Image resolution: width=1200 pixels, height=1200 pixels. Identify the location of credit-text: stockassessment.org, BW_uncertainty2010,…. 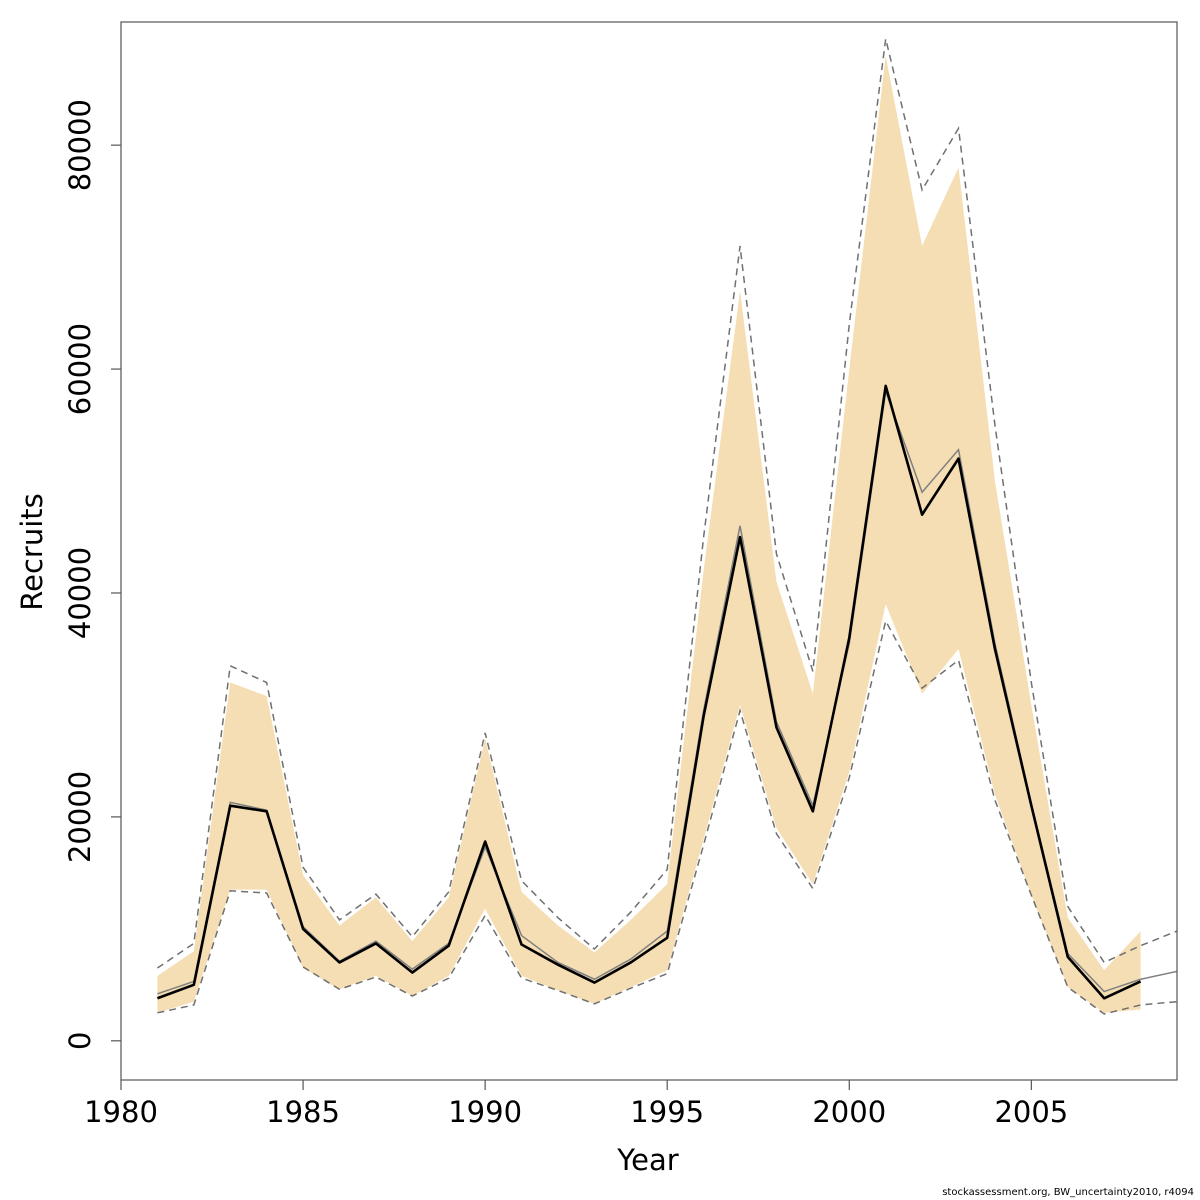
(1068, 1192).